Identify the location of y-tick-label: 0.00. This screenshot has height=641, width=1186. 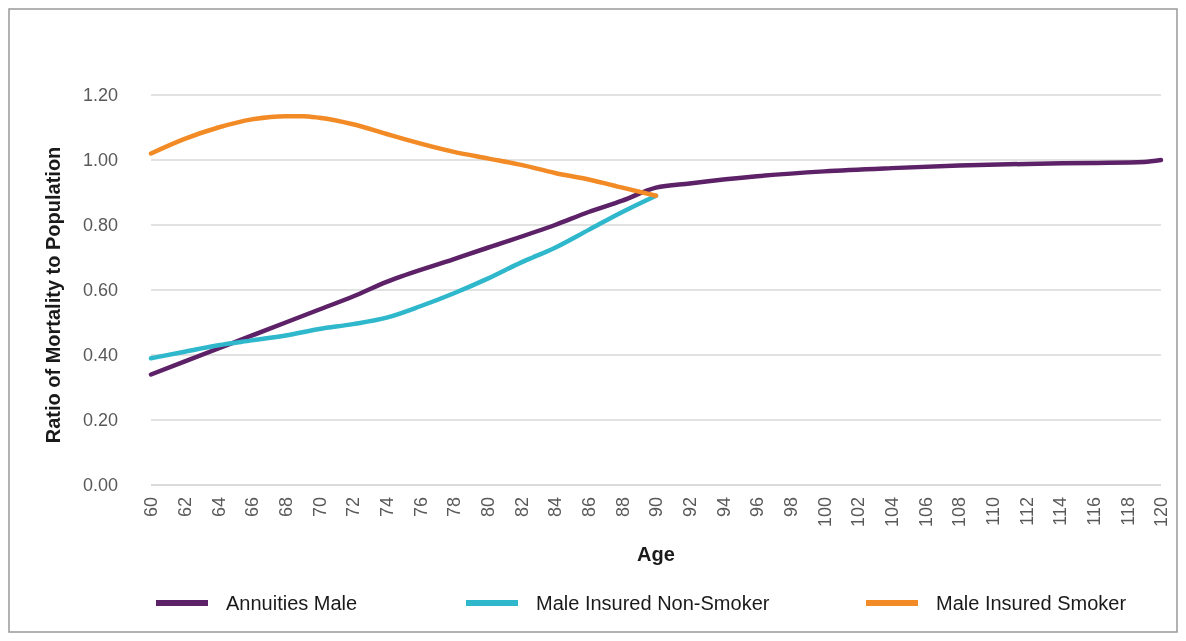
(100, 485).